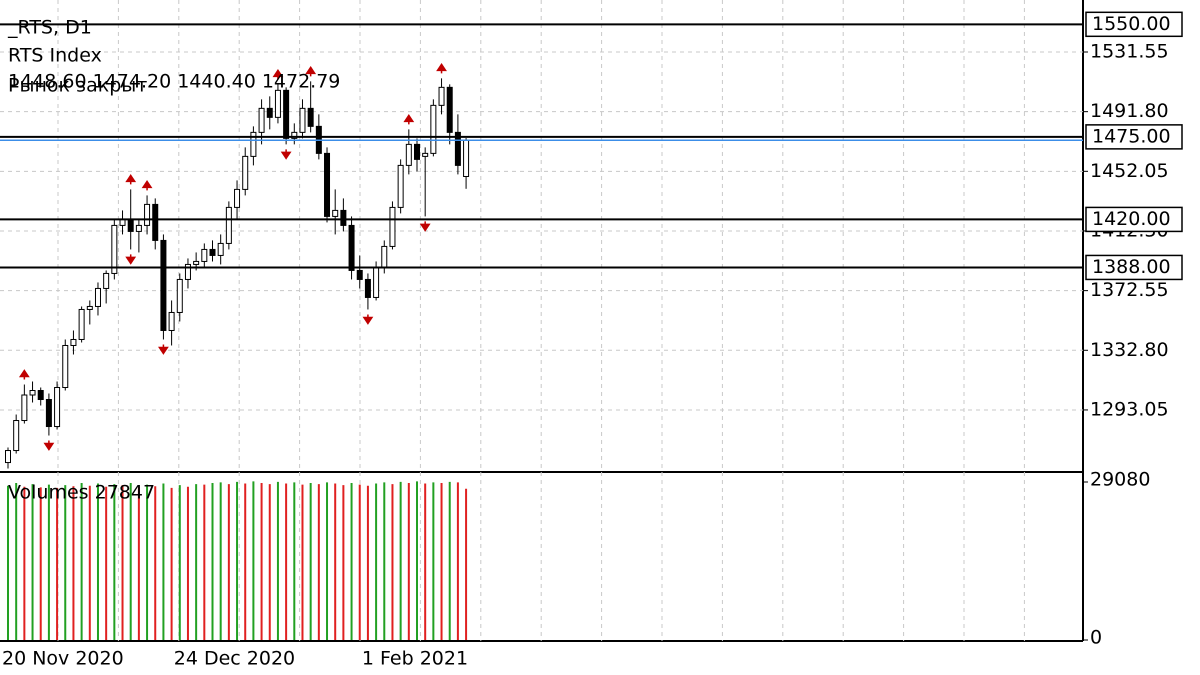  Describe the element at coordinates (63, 659) in the screenshot. I see `x-tick-label: 20 Nov 2020` at that location.